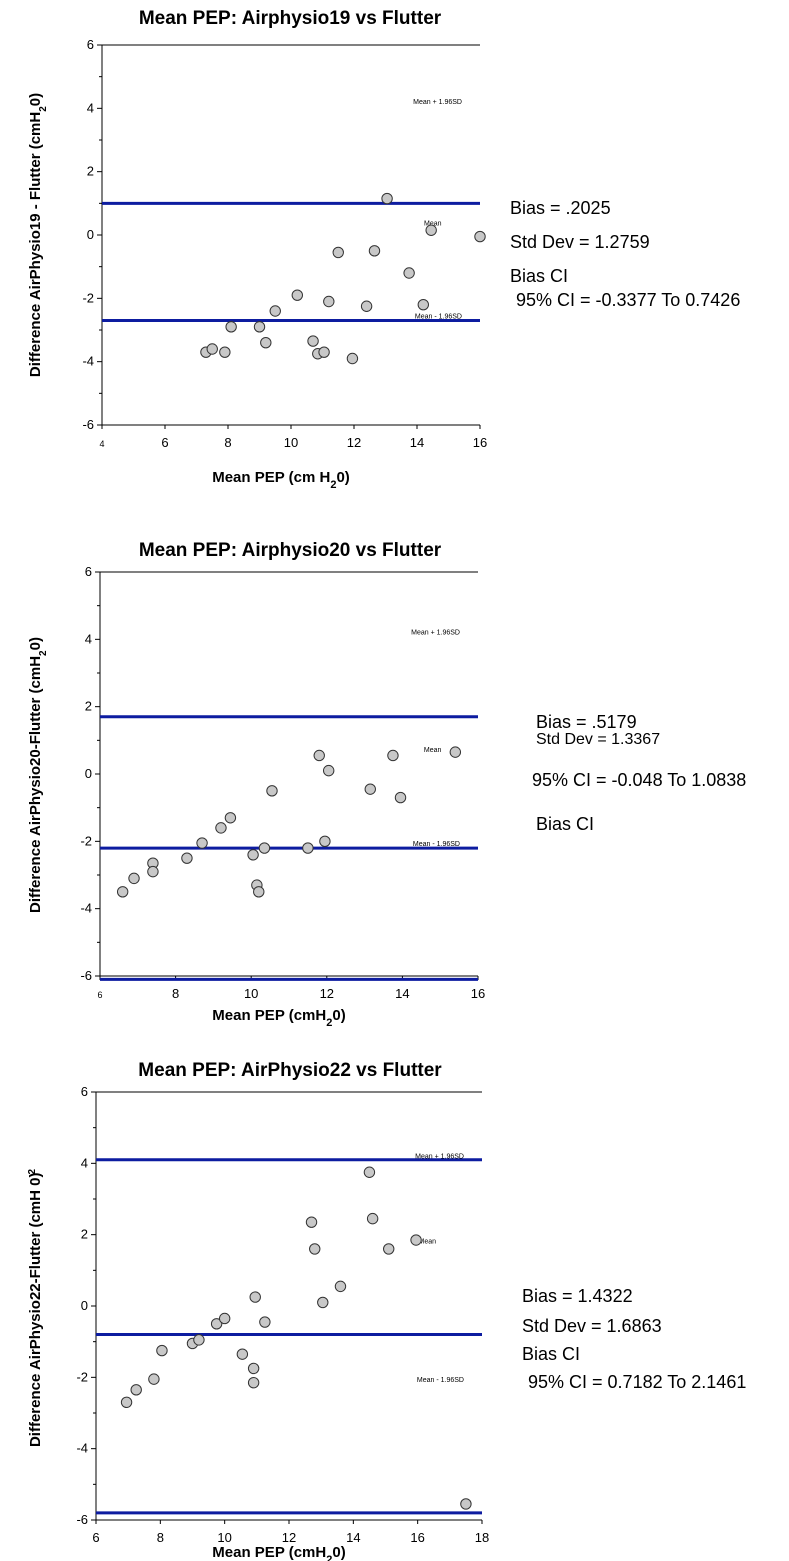 The image size is (789, 1561). What do you see at coordinates (637, 1382) in the screenshot?
I see `stat-ci-range: 95% CI = 0.7182 To 2.1461` at bounding box center [637, 1382].